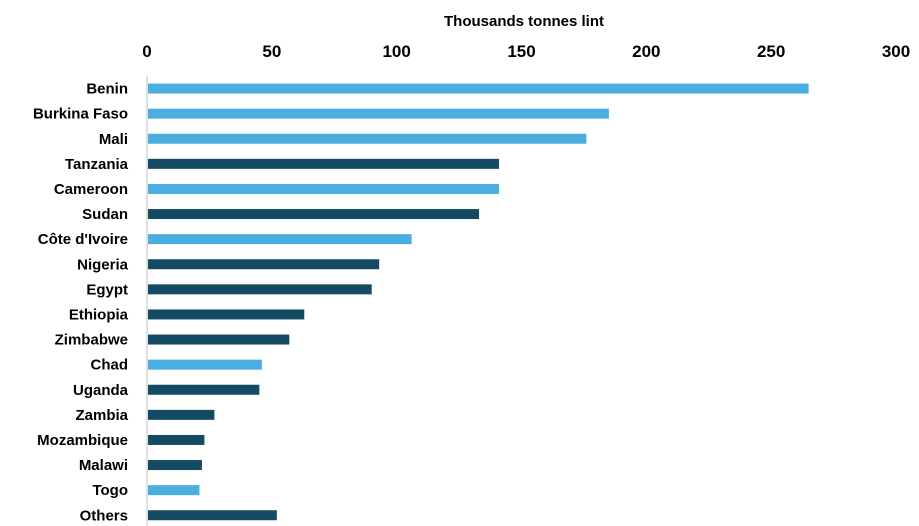 The width and height of the screenshot is (919, 526). Describe the element at coordinates (110, 365) in the screenshot. I see `category-label: Chad` at that location.